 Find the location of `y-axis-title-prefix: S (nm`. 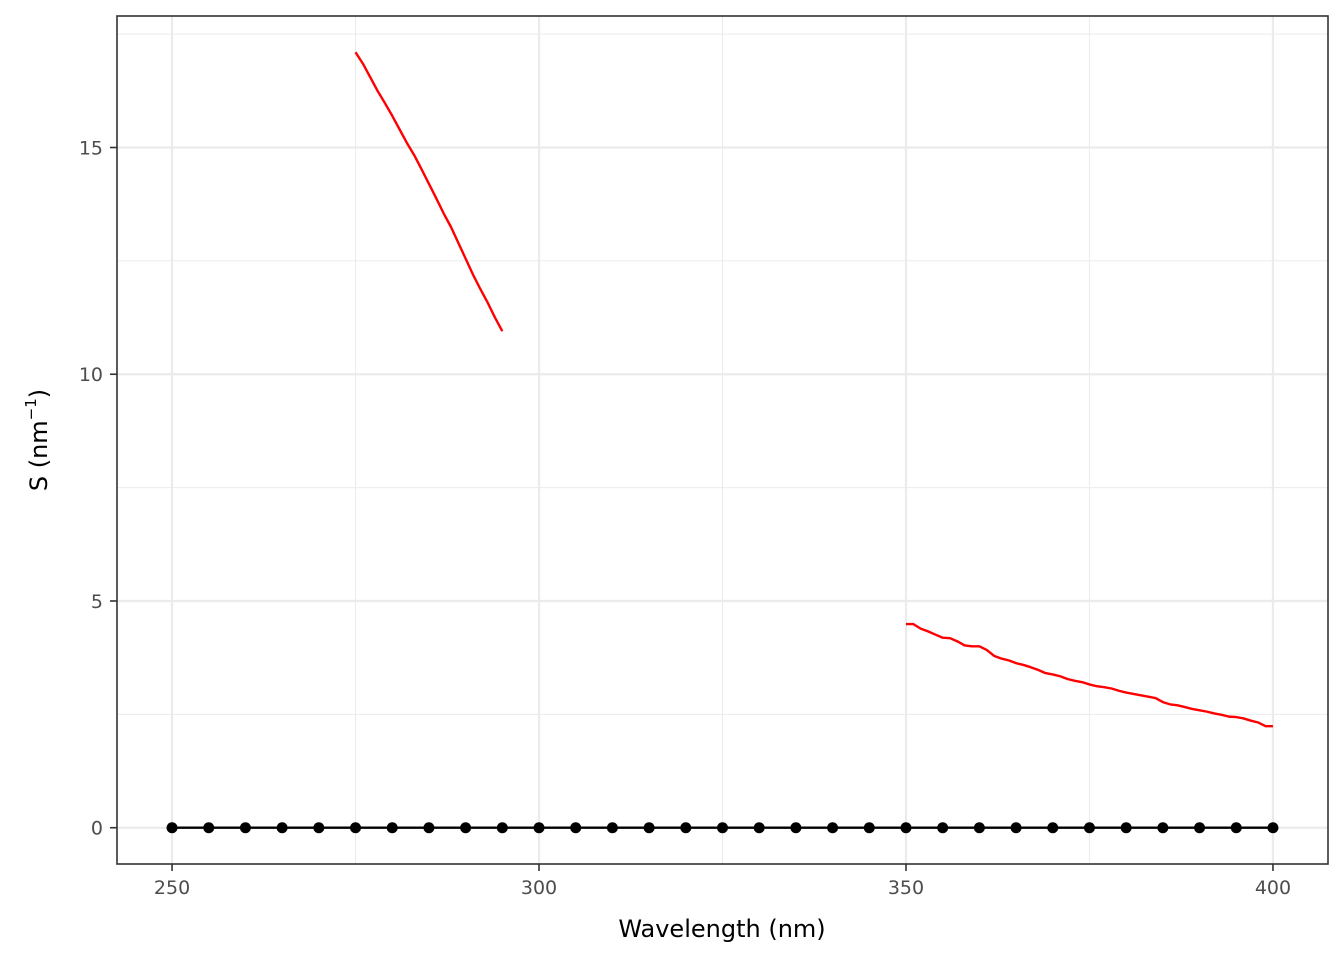

y-axis-title-prefix: S (nm is located at coordinates (39, 455).